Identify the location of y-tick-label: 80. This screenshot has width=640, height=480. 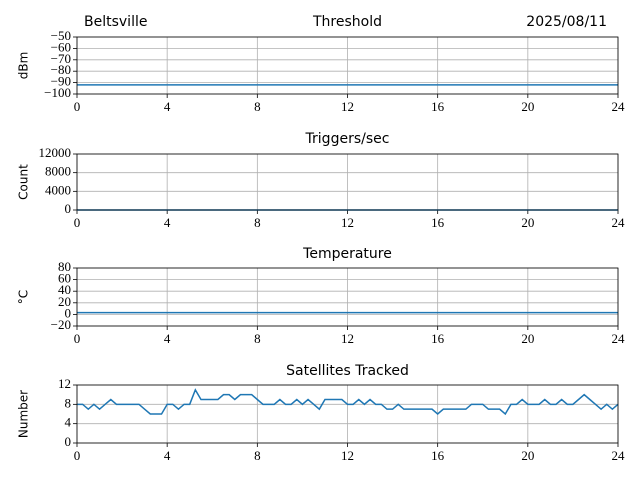
(64, 266).